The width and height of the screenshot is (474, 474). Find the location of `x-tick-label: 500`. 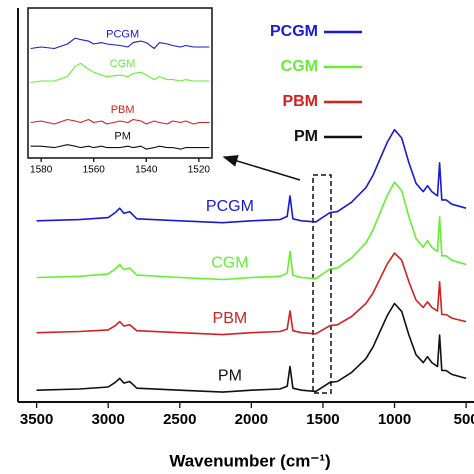

x-tick-label: 500 is located at coordinates (464, 419).